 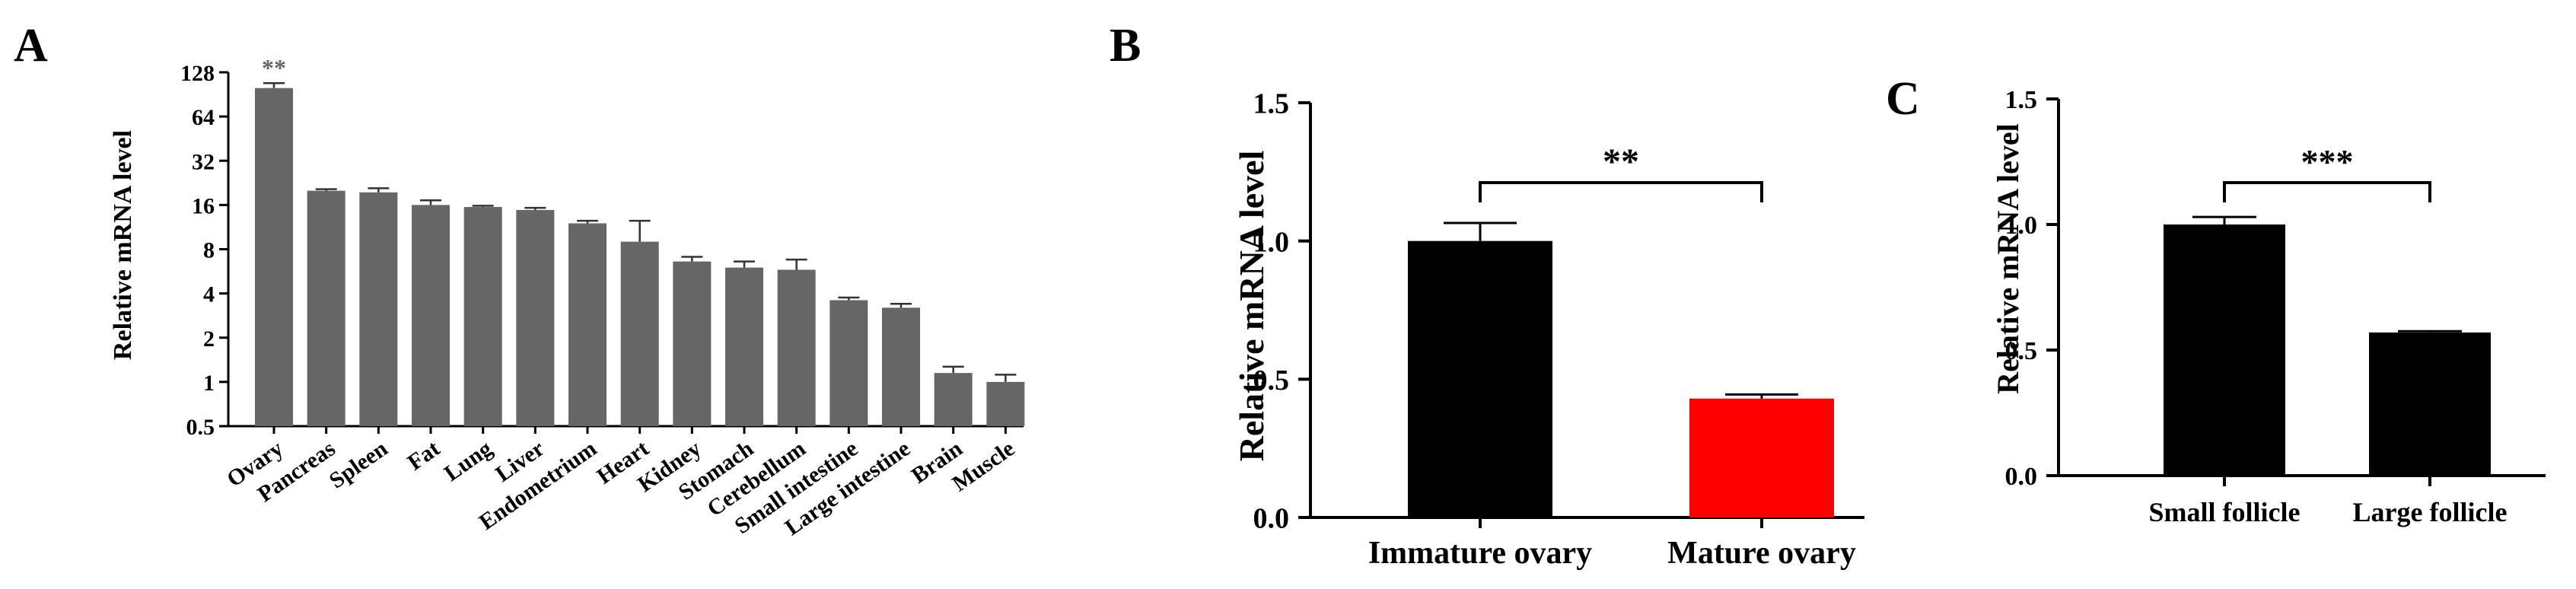 I want to click on bar-stomach, so click(x=744, y=346).